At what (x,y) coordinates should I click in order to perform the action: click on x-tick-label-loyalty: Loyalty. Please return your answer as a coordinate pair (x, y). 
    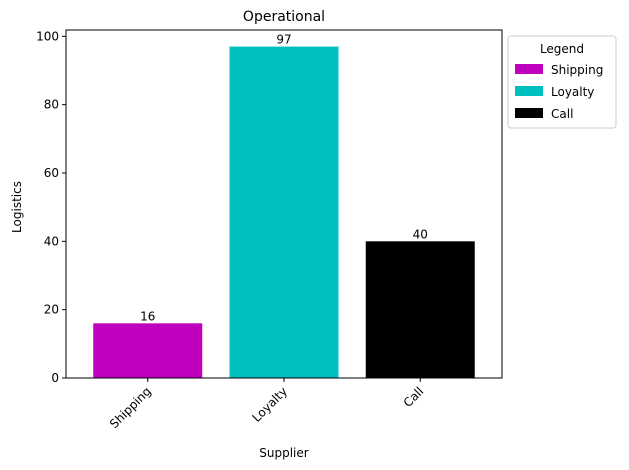
    Looking at the image, I should click on (270, 404).